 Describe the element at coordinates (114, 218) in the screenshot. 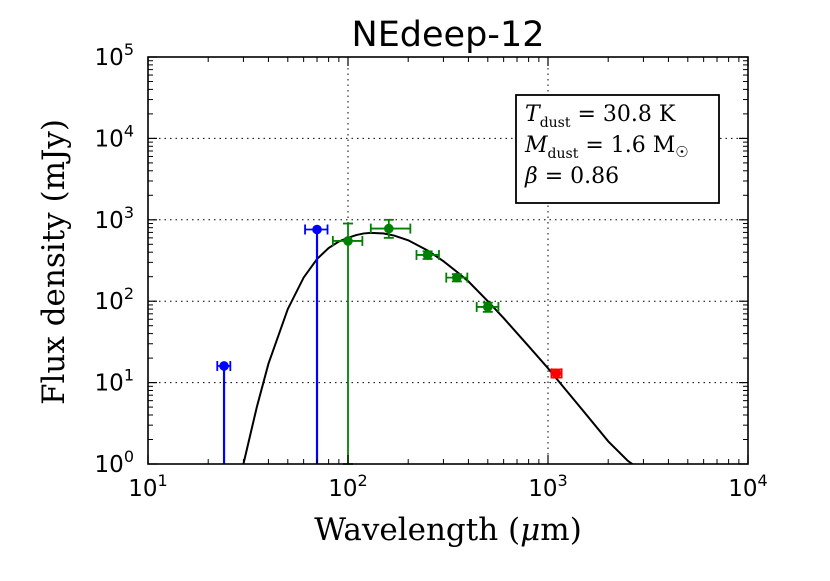

I see `y-tick-label: 10³` at that location.